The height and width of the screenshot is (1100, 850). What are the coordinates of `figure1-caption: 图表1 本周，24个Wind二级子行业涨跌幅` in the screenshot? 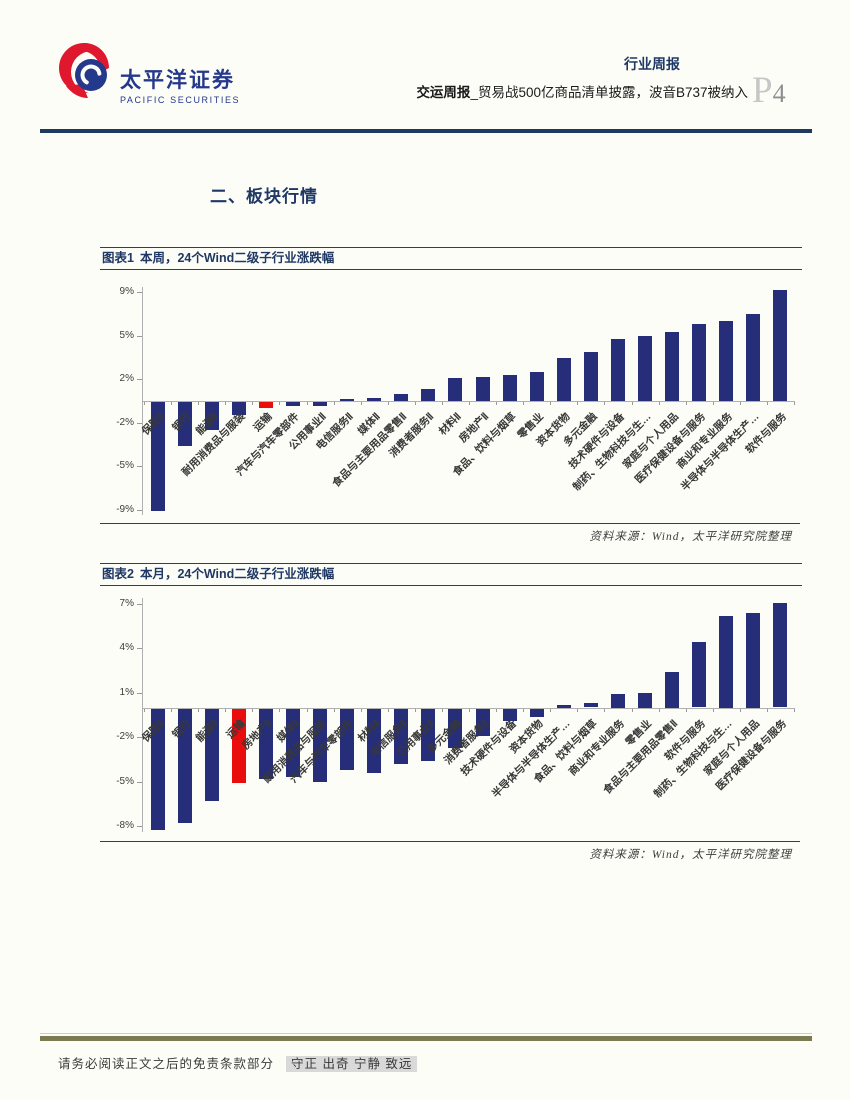 It's located at (451, 258).